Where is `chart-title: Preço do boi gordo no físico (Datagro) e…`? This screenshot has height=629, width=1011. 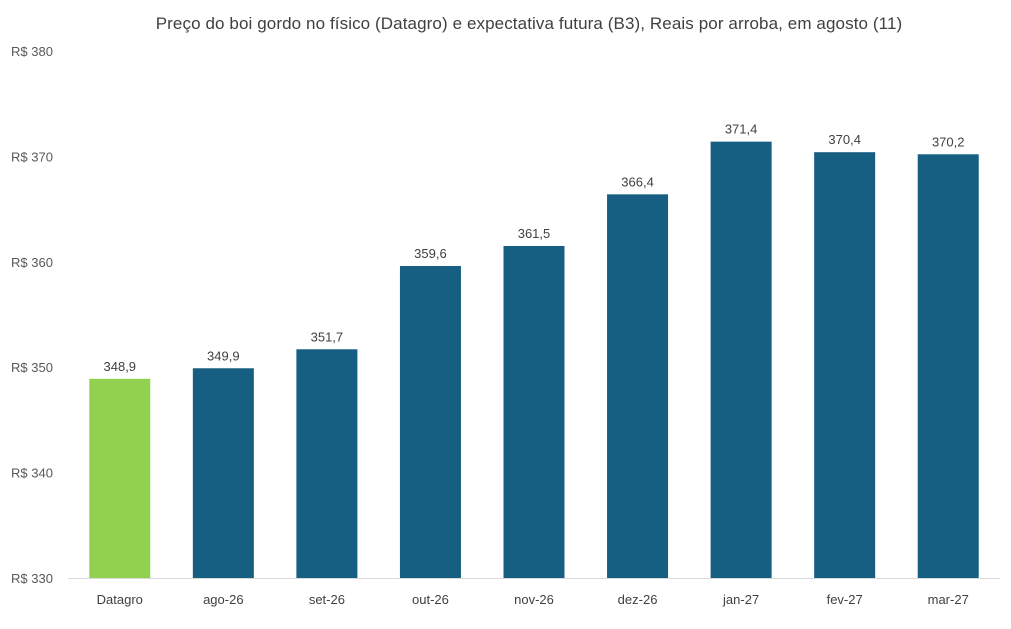 chart-title: Preço do boi gordo no físico (Datagro) e… is located at coordinates (529, 23).